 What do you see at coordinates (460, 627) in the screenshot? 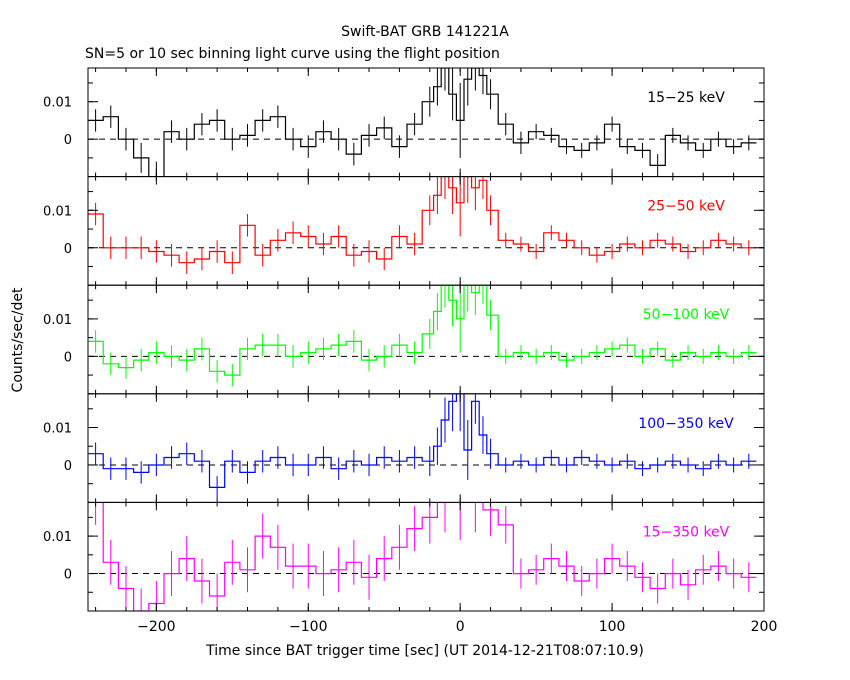
I see `x-tick-label: 0` at bounding box center [460, 627].